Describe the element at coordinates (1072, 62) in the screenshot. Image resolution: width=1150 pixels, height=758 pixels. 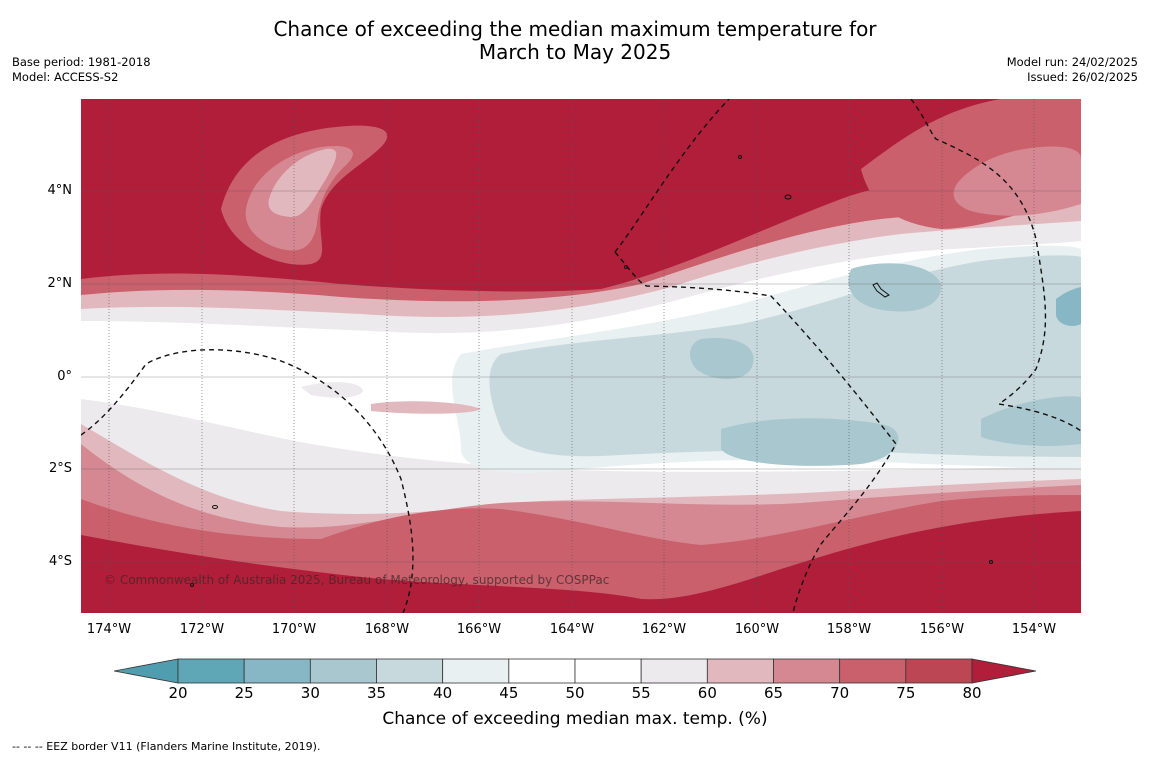
I see `model-run: Model run: 24/02/2025` at that location.